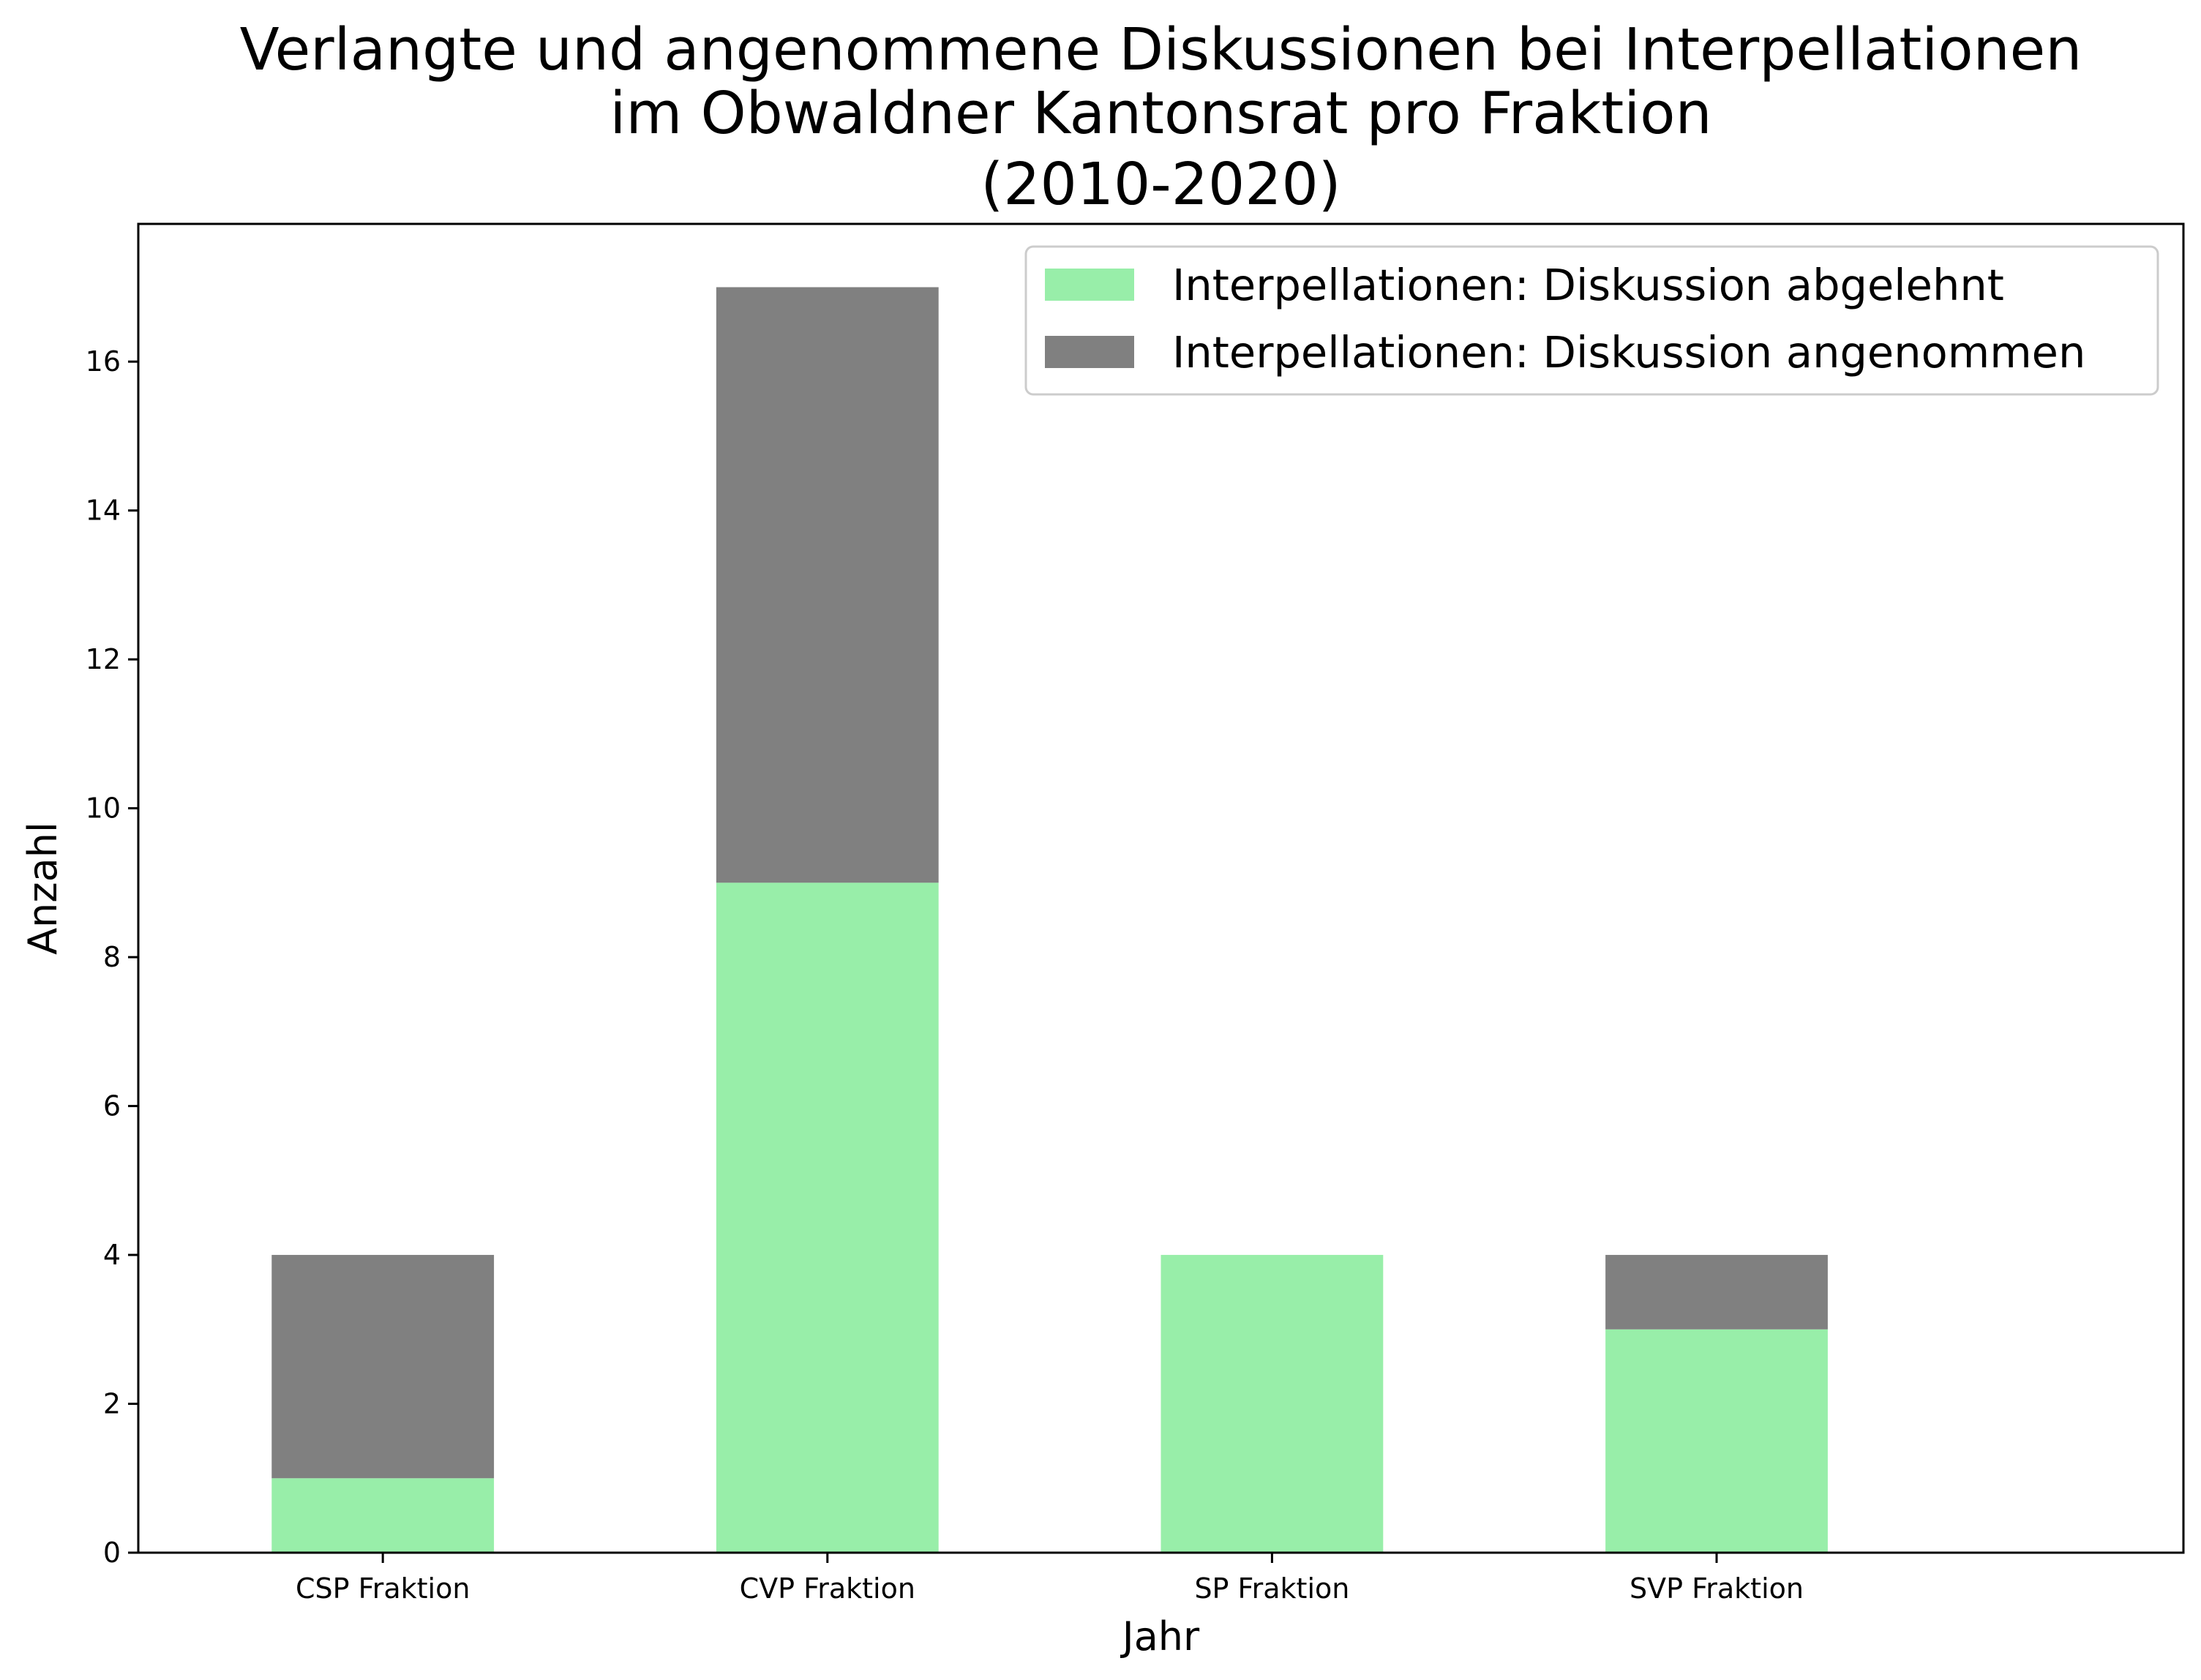 Image resolution: width=2201 pixels, height=1680 pixels. I want to click on y-axis: 0 2 4 6 8 10 12 14 16, so click(112, 957).